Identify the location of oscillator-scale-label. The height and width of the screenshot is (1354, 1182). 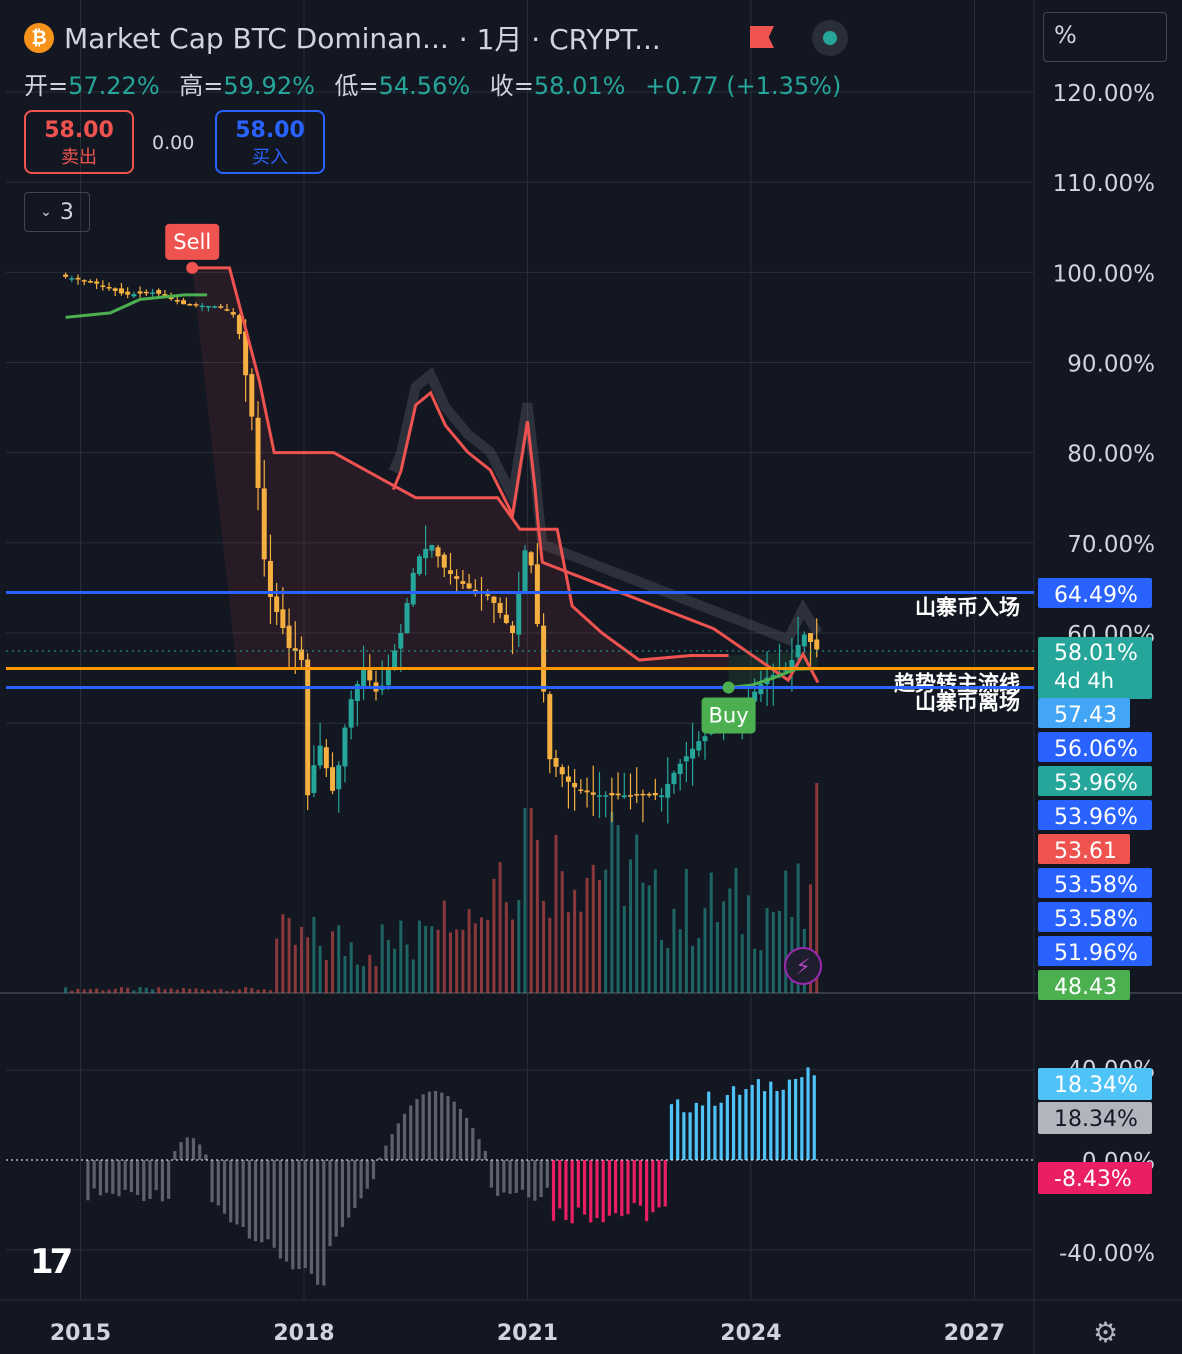
(1095, 1084).